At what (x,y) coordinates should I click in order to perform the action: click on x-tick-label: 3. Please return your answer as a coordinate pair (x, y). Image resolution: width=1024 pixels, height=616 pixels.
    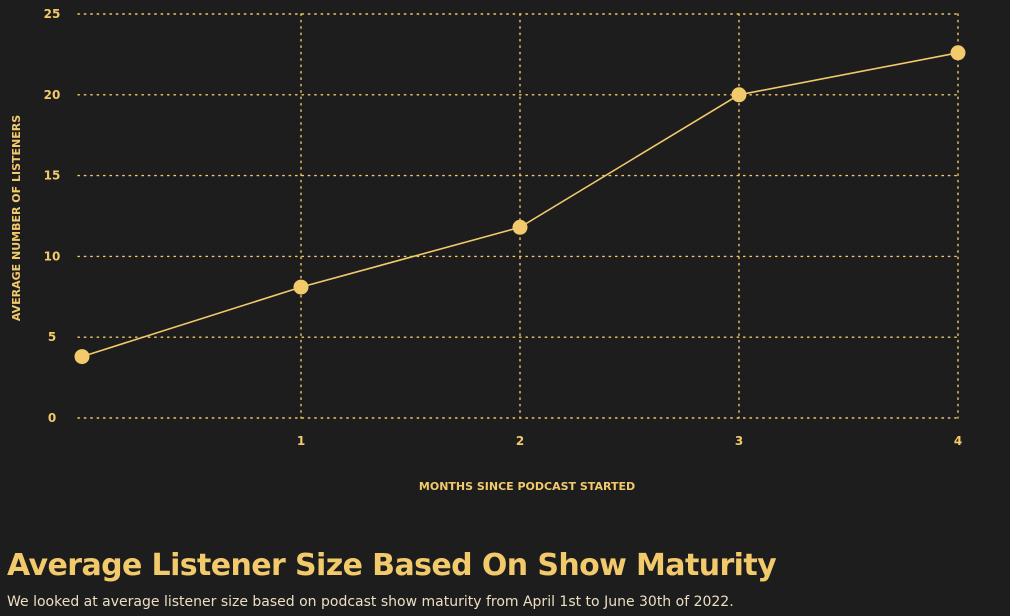
    Looking at the image, I should click on (739, 441).